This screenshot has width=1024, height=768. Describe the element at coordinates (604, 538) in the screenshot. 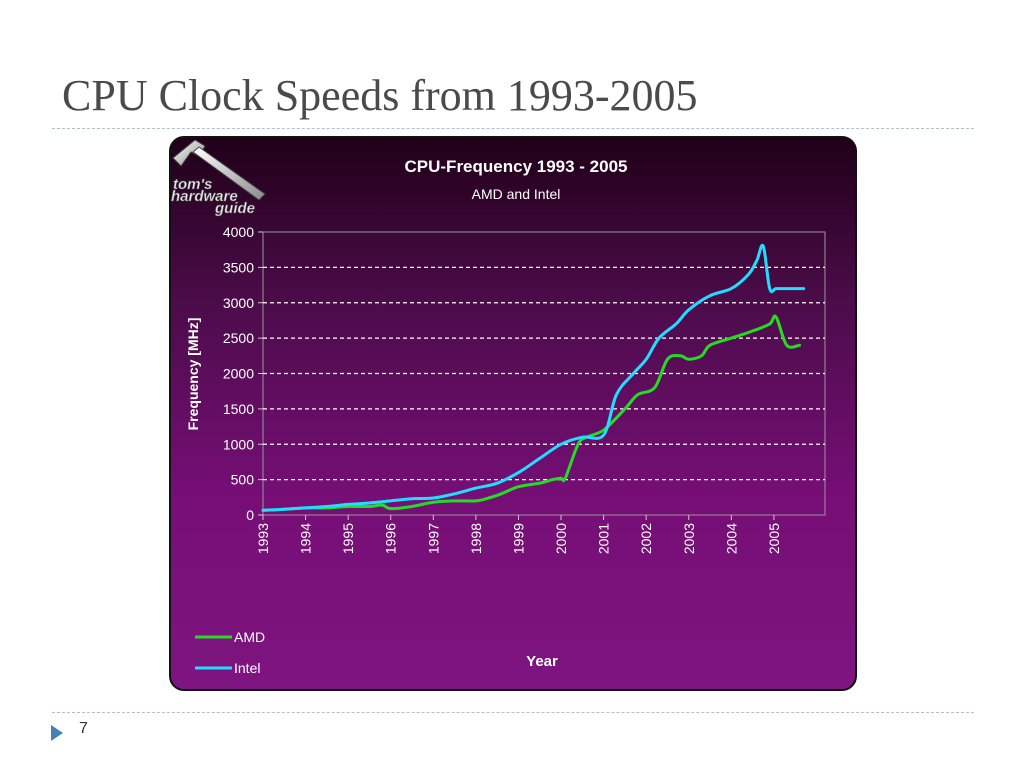

I see `x-tick-label: 2001` at that location.